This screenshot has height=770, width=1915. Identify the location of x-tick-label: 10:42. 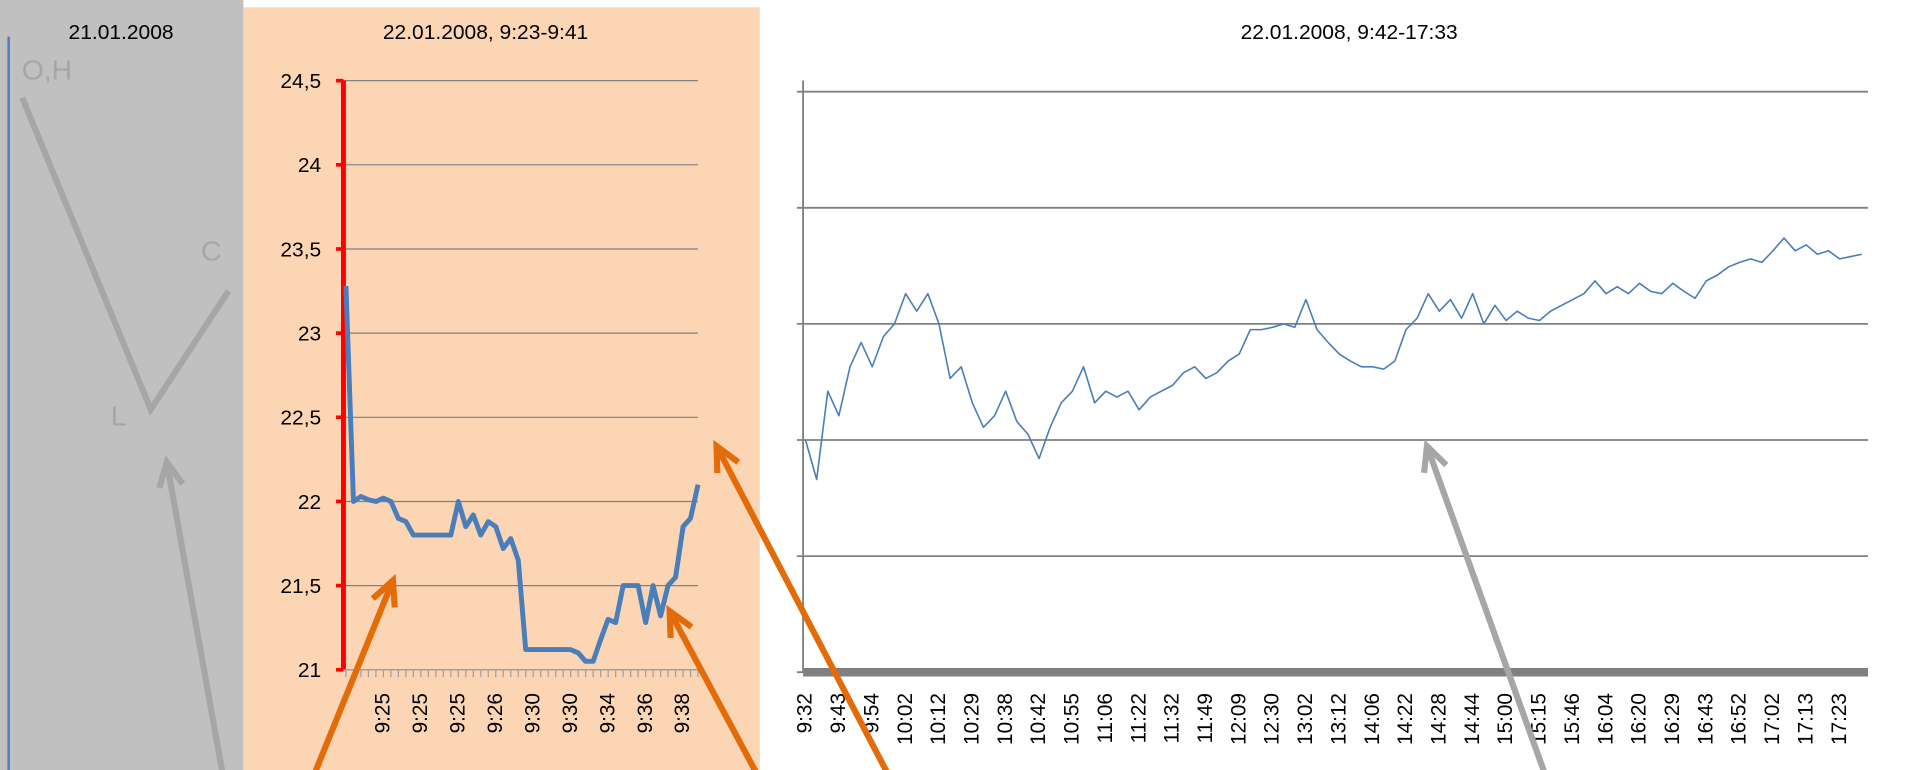
(1038, 719).